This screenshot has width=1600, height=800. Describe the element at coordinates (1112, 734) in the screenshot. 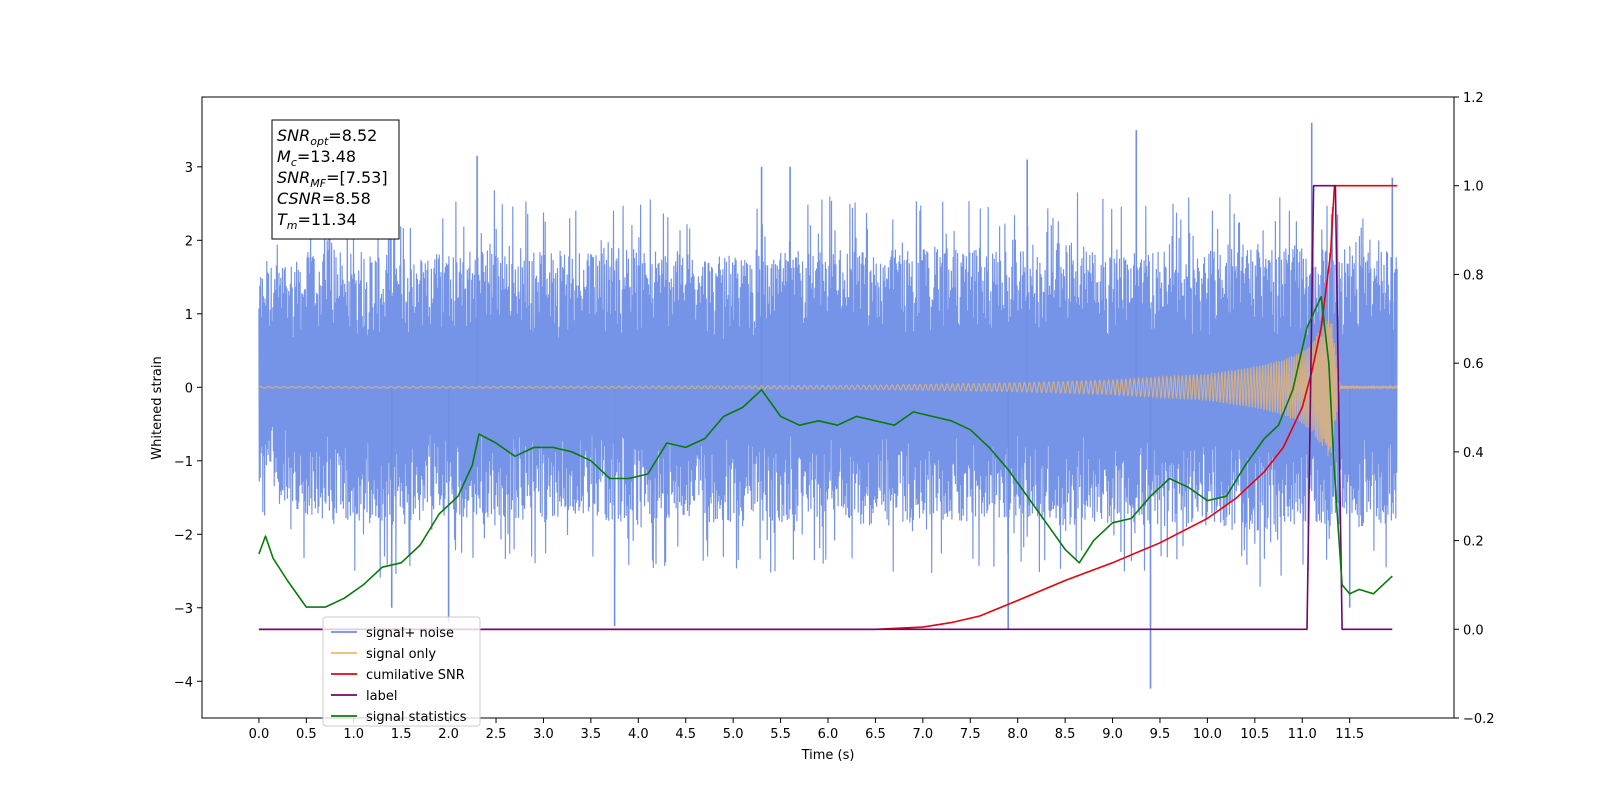

I see `x-tick-label: 9.0` at that location.